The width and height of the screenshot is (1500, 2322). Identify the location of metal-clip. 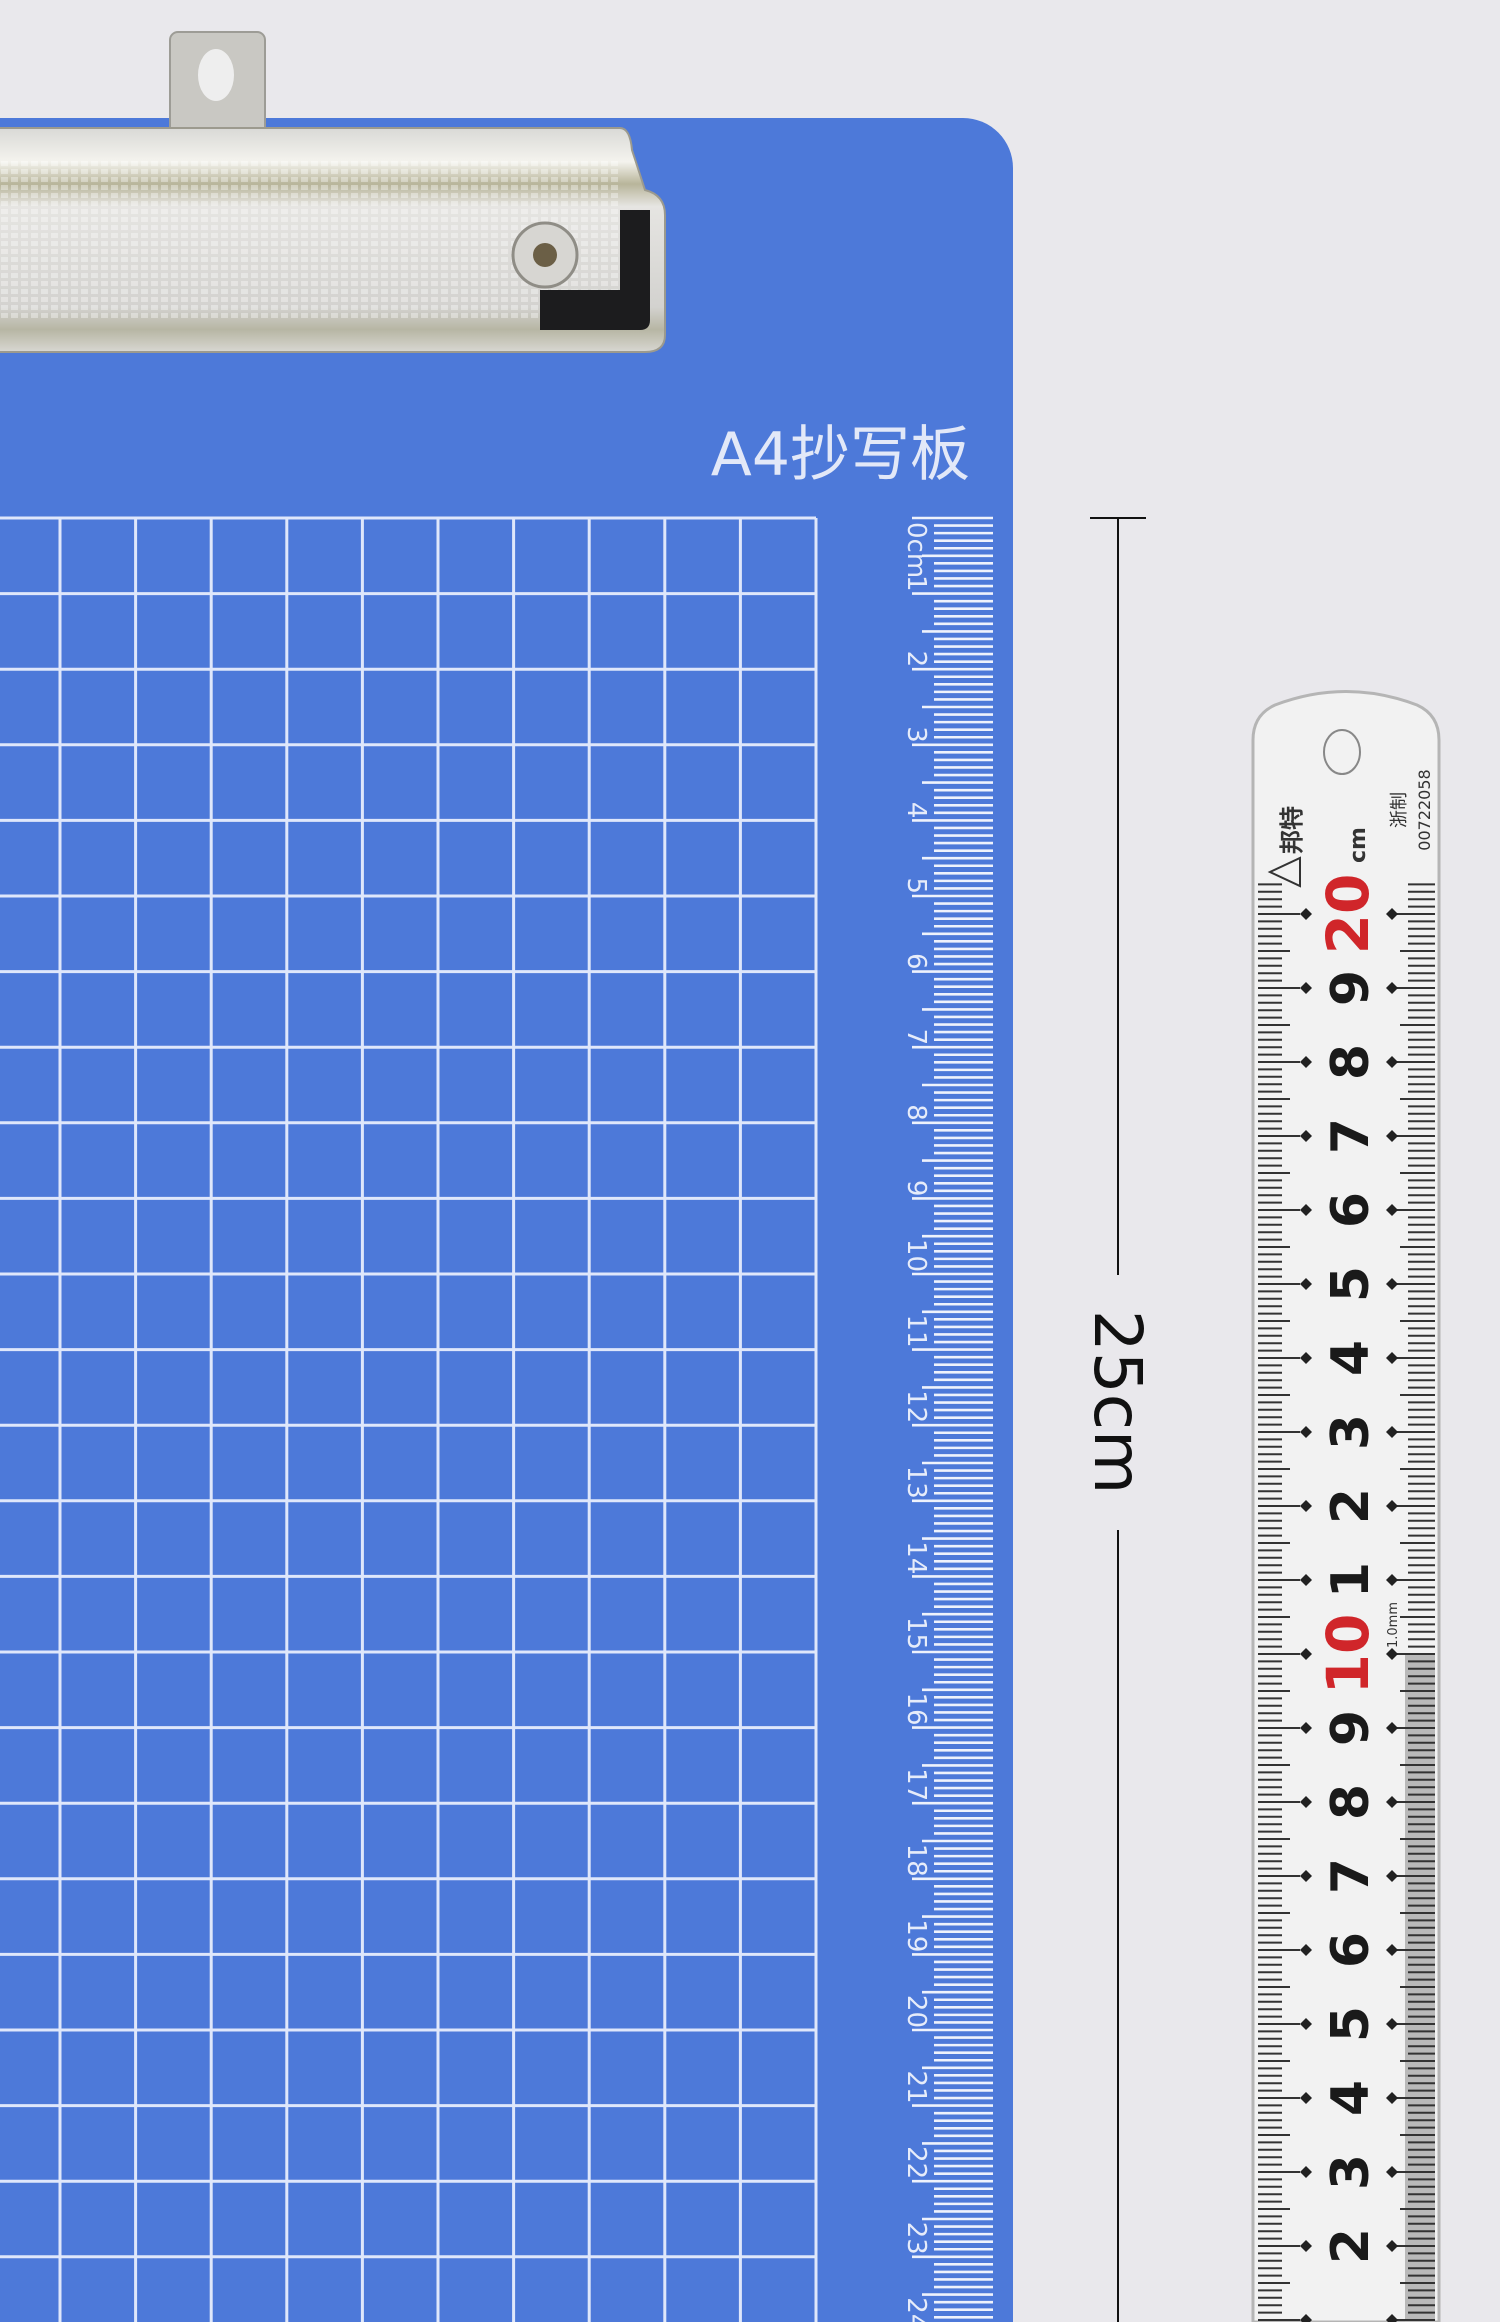
(333, 192).